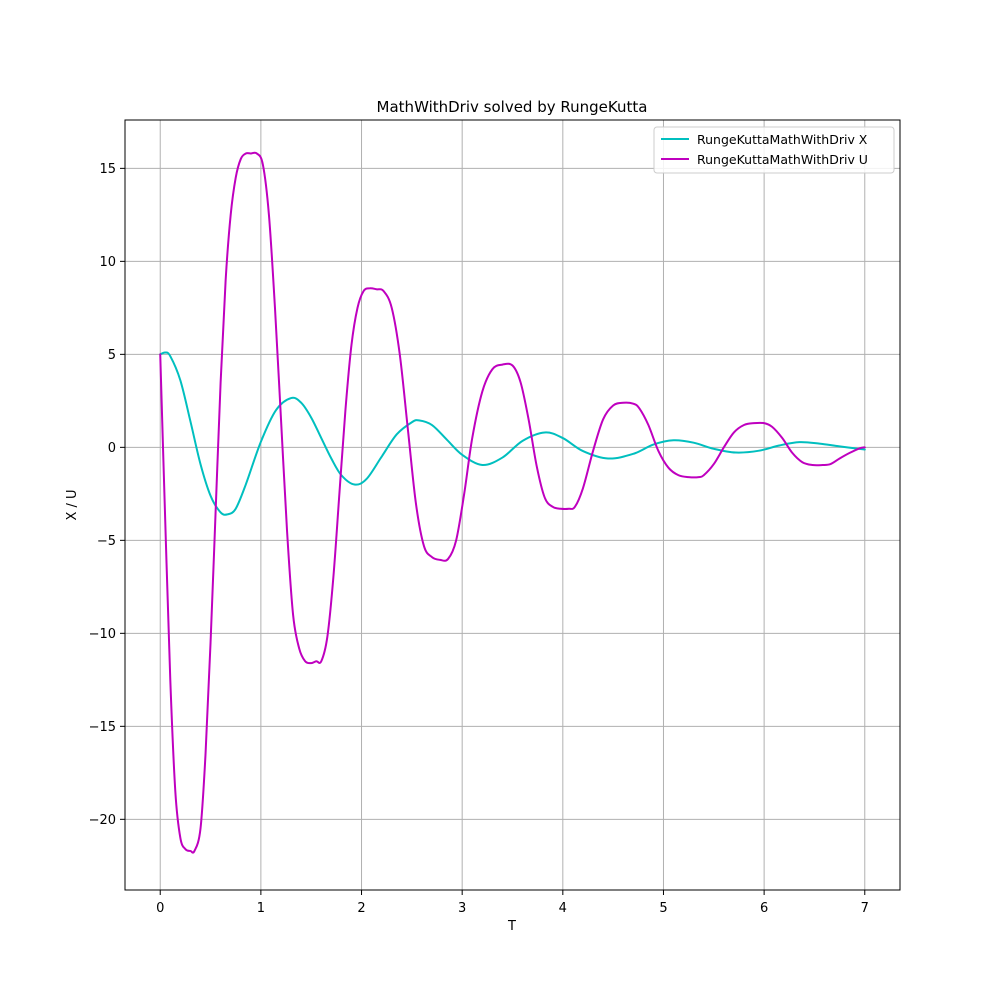 The width and height of the screenshot is (1000, 1000). Describe the element at coordinates (102, 727) in the screenshot. I see `y-tick-label: −15` at that location.